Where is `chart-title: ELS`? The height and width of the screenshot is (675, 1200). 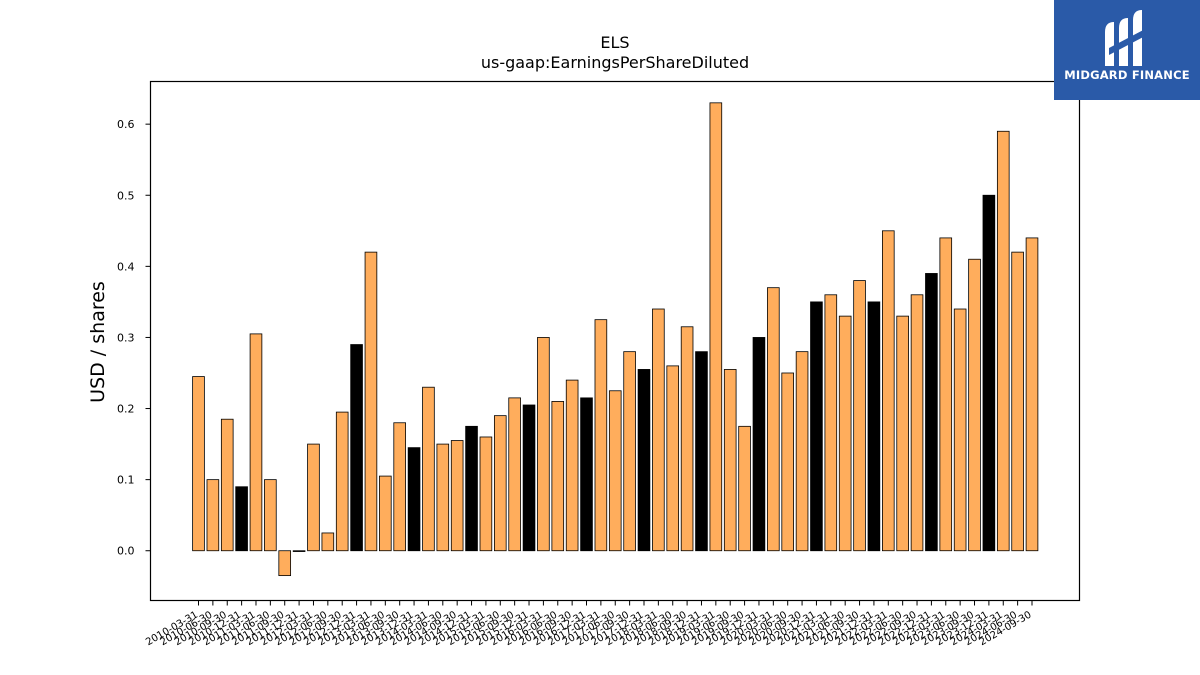 chart-title: ELS is located at coordinates (614, 42).